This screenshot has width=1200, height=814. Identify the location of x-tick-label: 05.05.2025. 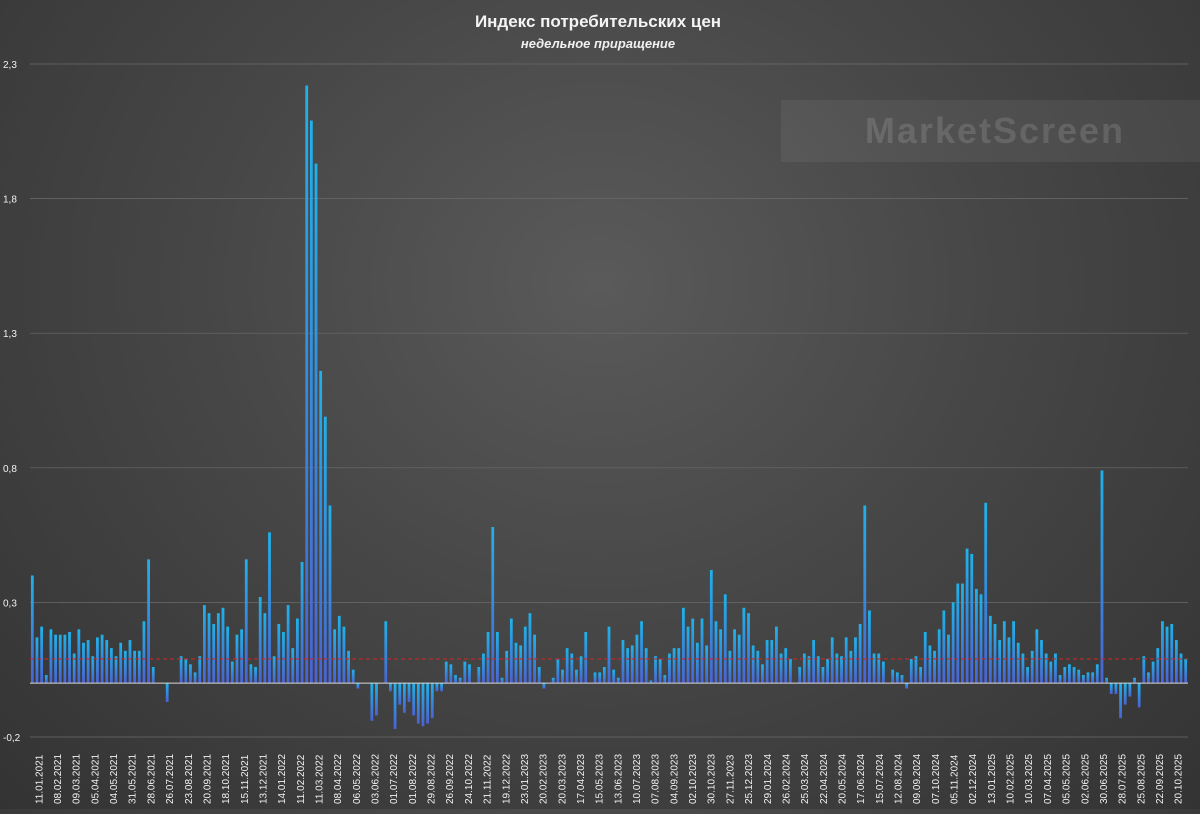
(1067, 779).